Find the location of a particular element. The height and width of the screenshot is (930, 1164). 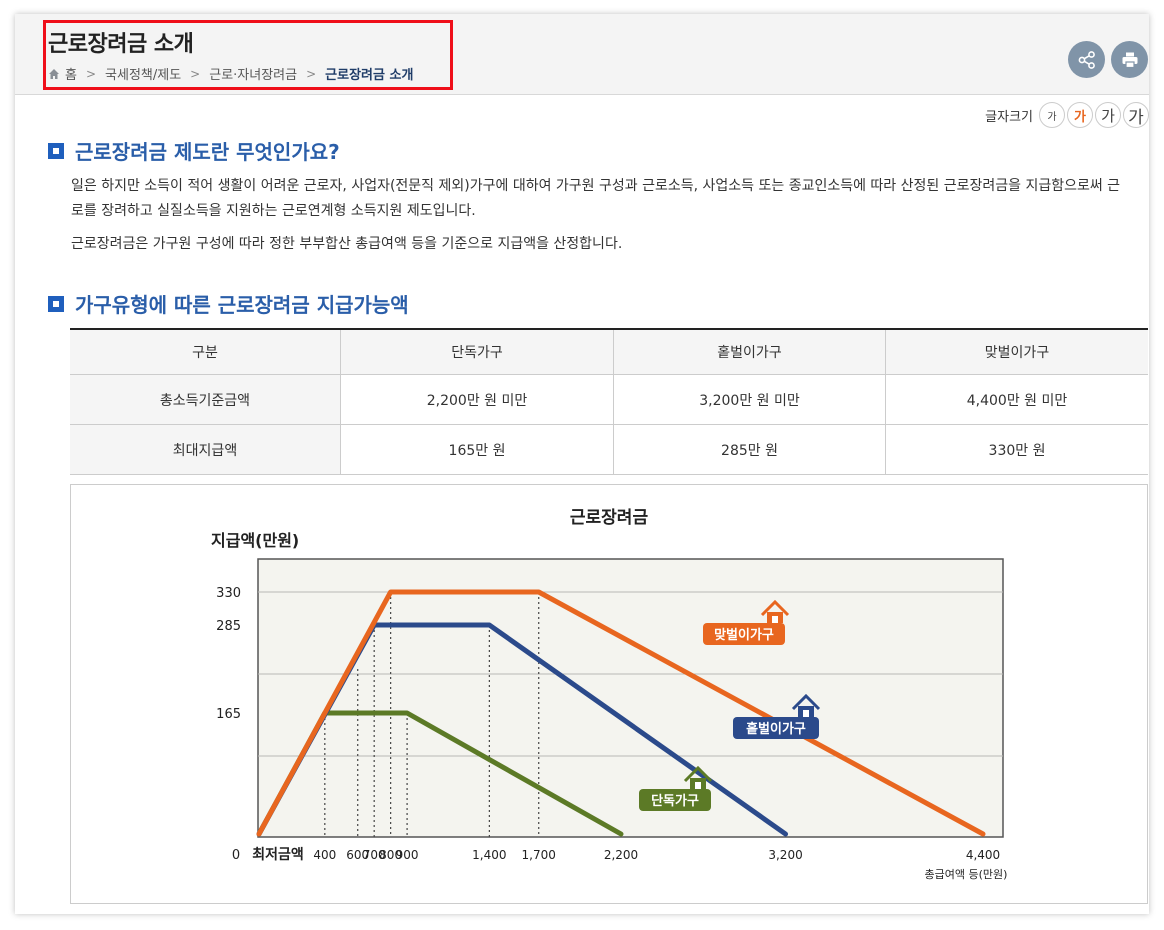

section-heading: 가구유형에 따른 근로장려금 지급가능액 is located at coordinates (228, 303).